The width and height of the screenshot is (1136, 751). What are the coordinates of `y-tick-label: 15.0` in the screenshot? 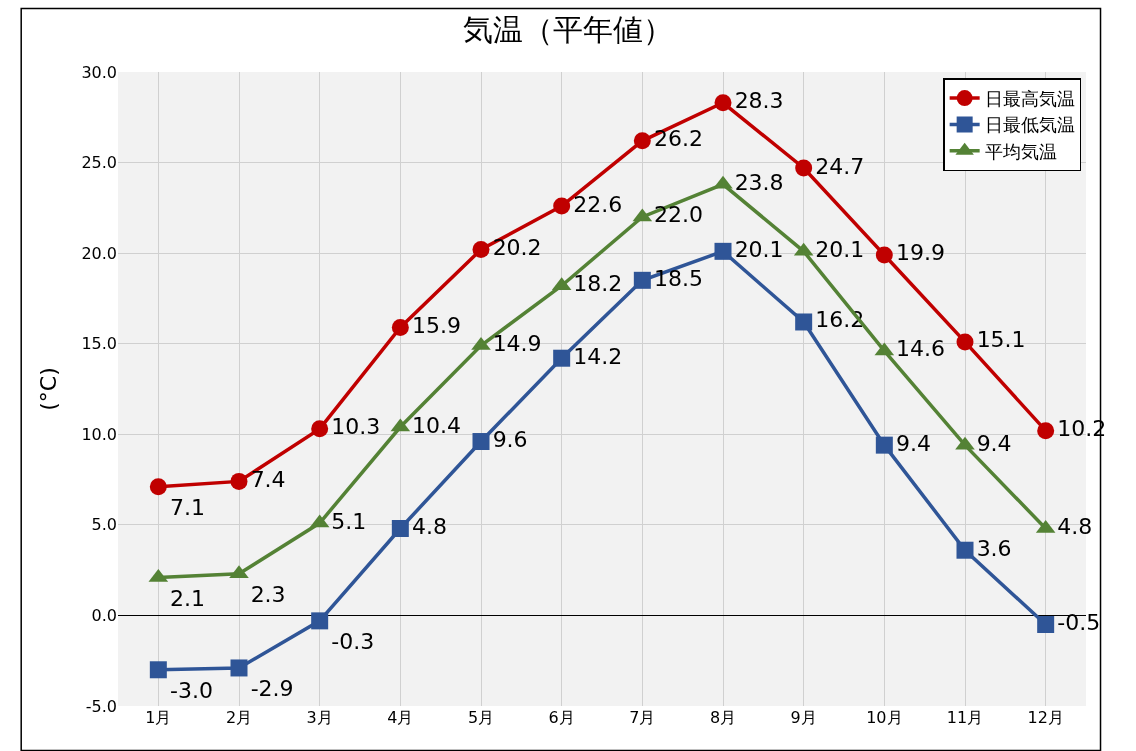 It's located at (99, 344).